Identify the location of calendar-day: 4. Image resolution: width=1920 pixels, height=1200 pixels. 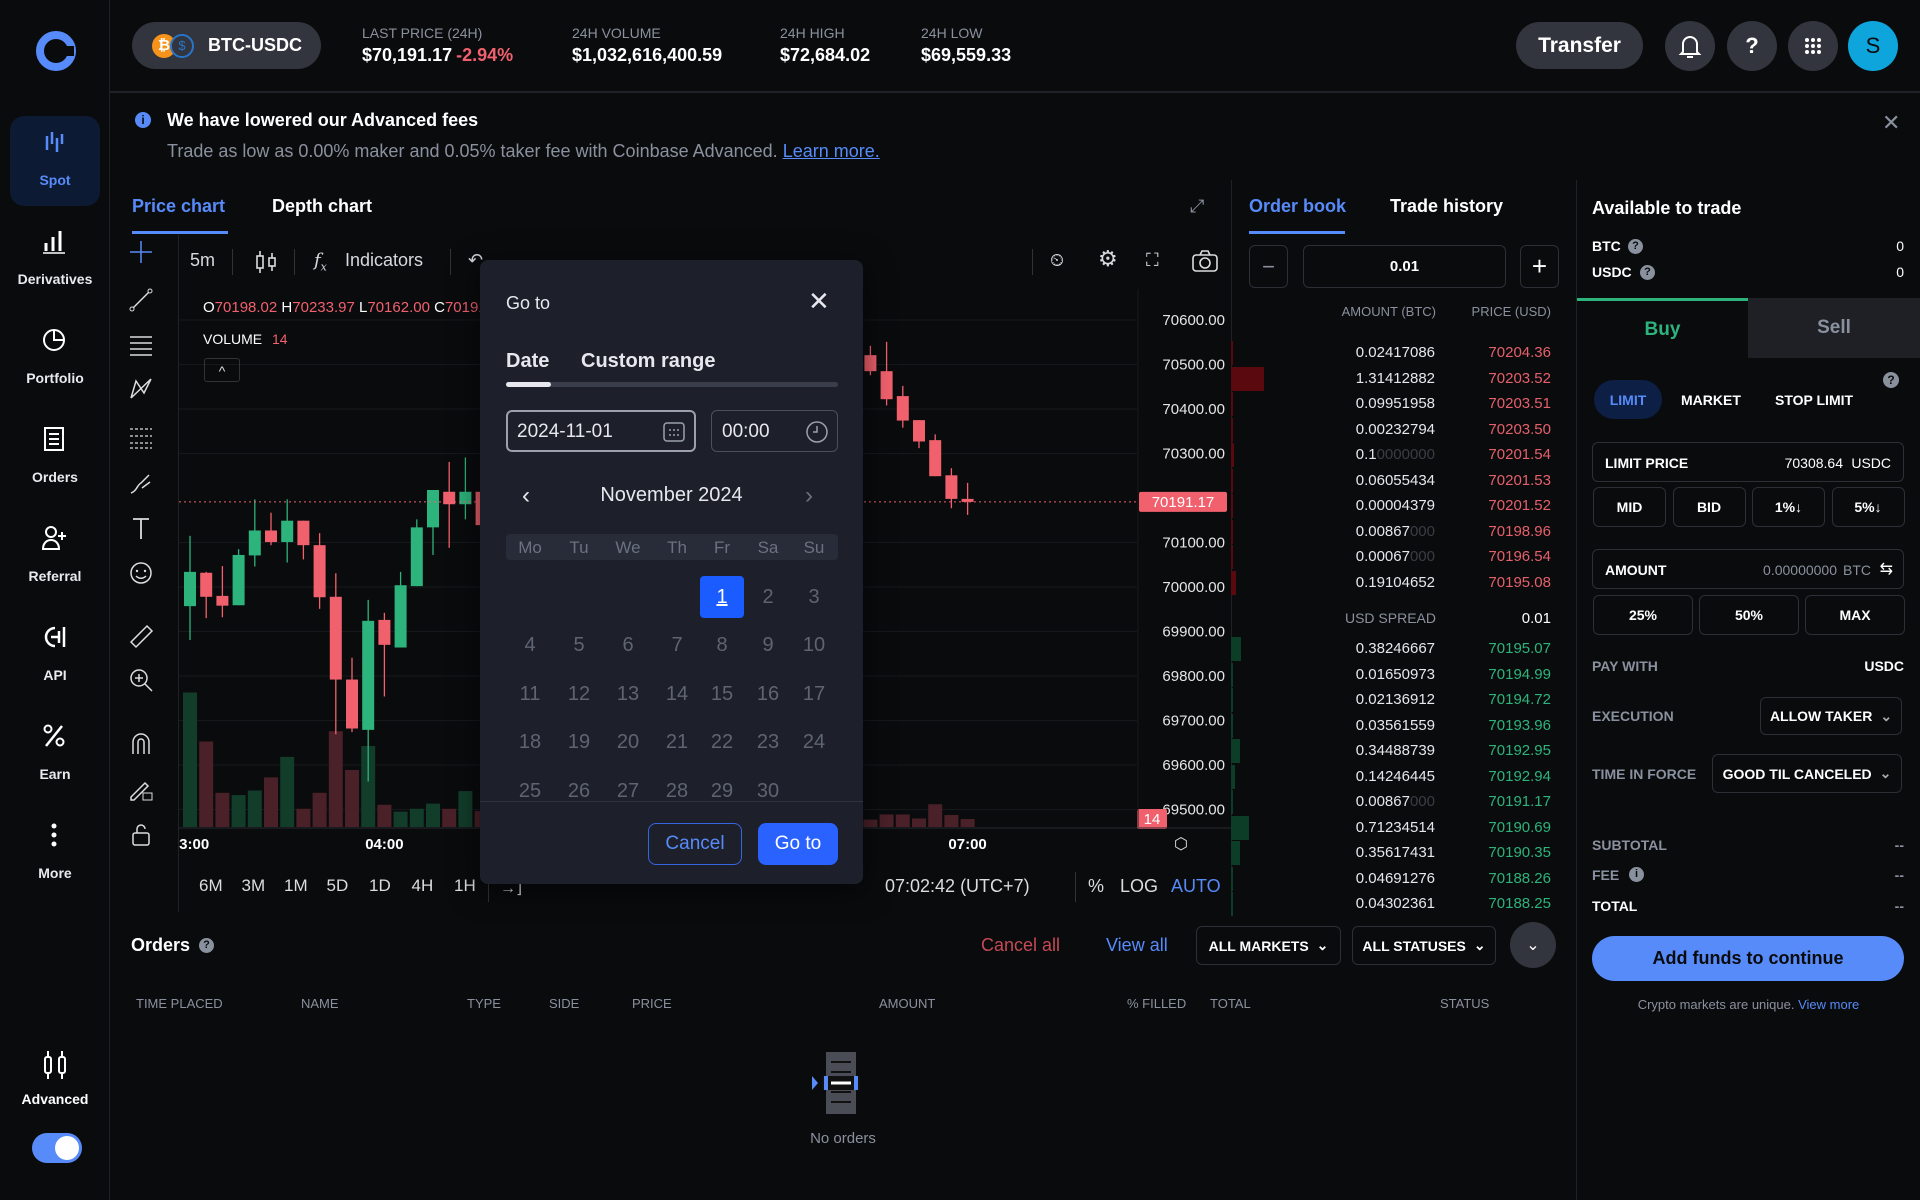
(530, 645).